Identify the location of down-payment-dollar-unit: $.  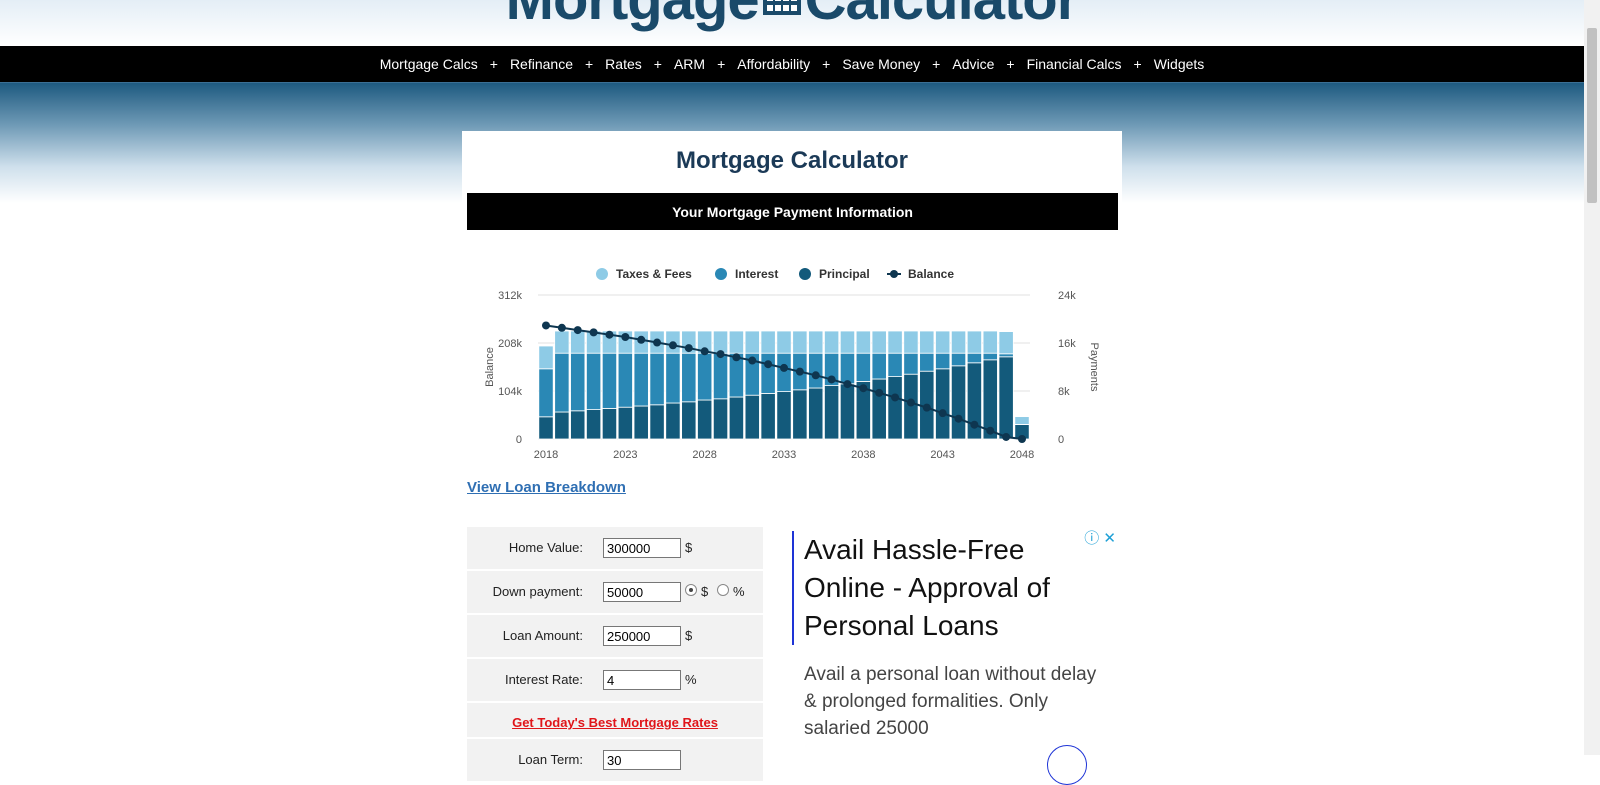
(704, 591).